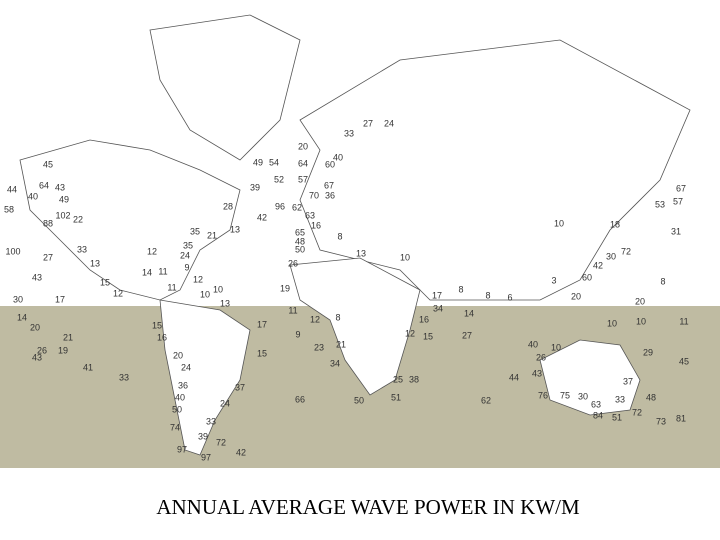 This screenshot has width=720, height=540. What do you see at coordinates (648, 352) in the screenshot?
I see `wave-power-label: 29` at bounding box center [648, 352].